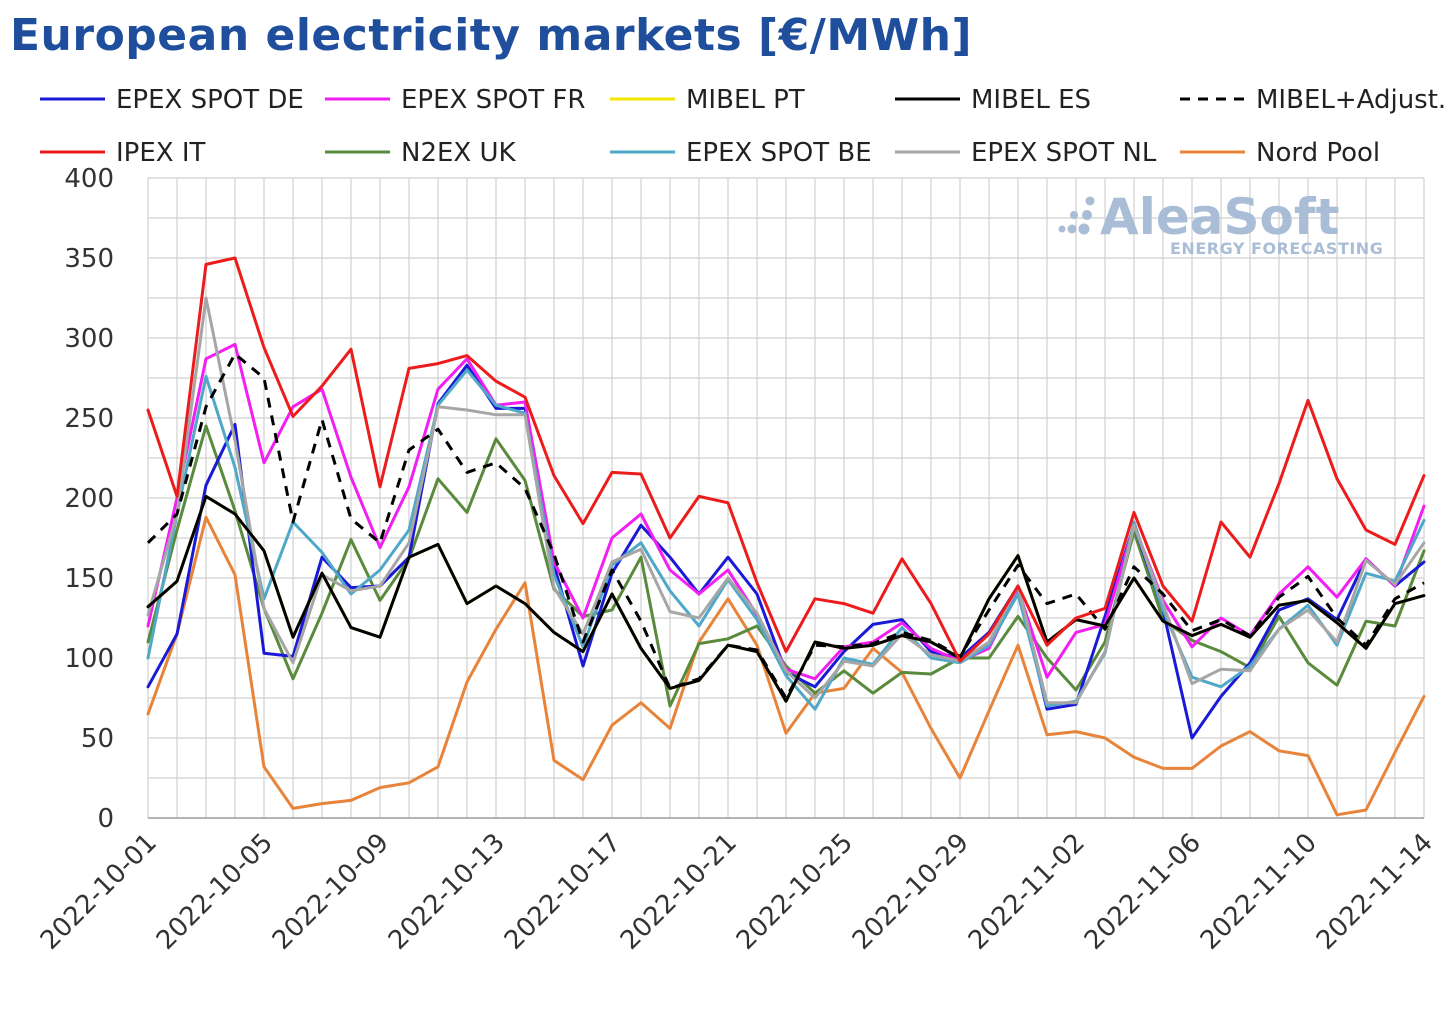 The image size is (1456, 1014). What do you see at coordinates (911, 892) in the screenshot?
I see `x-tick-label: 2022-10-29` at bounding box center [911, 892].